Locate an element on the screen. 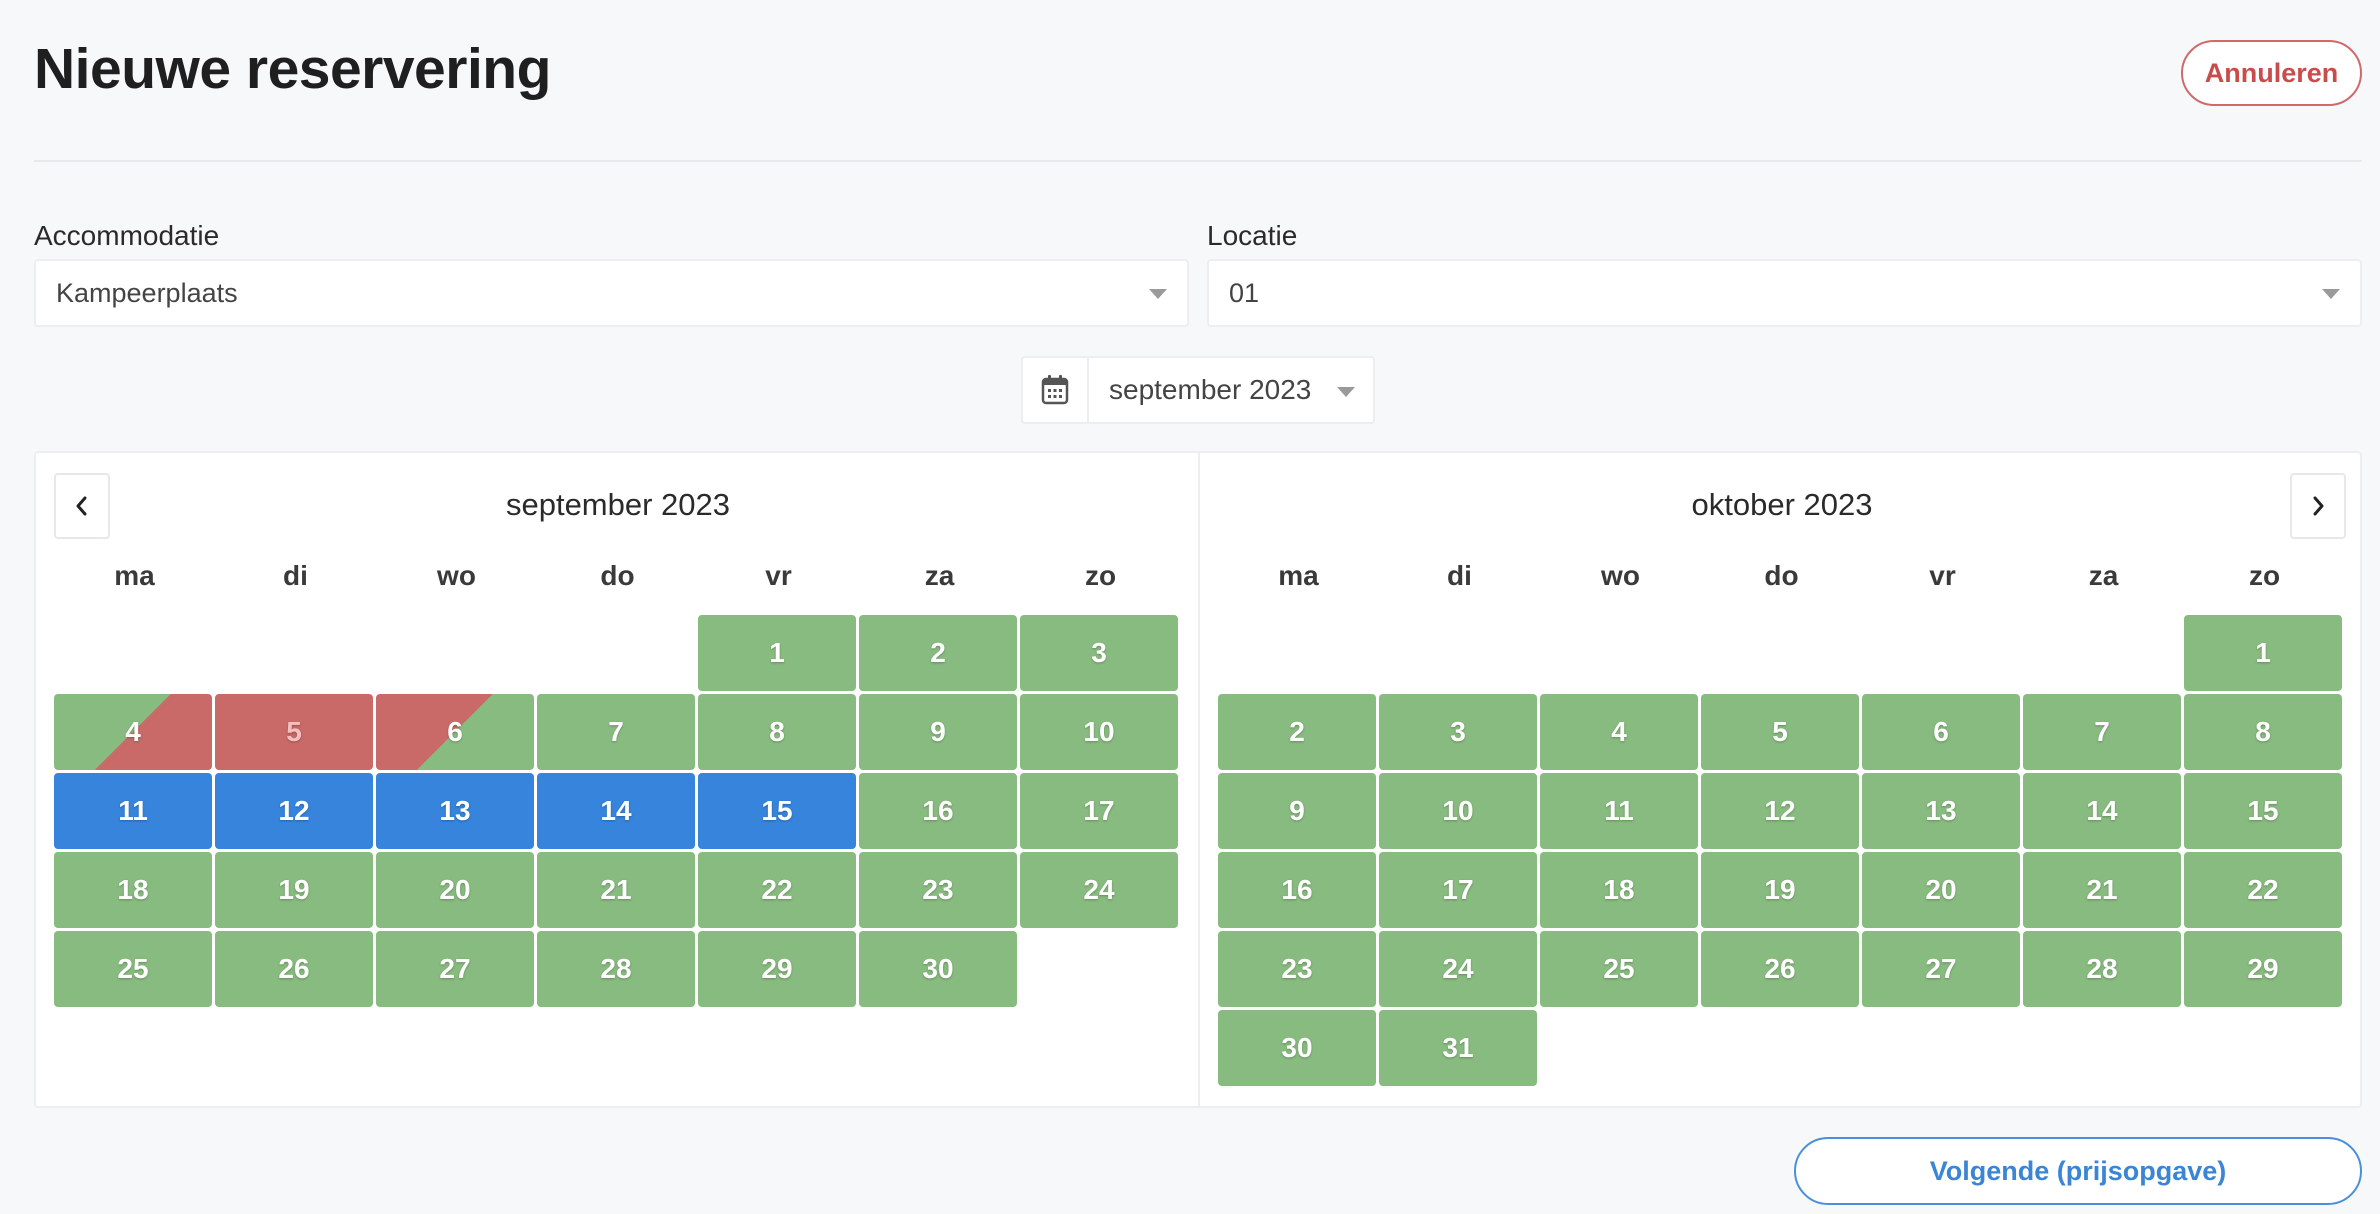  cancel-button: Annuleren is located at coordinates (2271, 73).